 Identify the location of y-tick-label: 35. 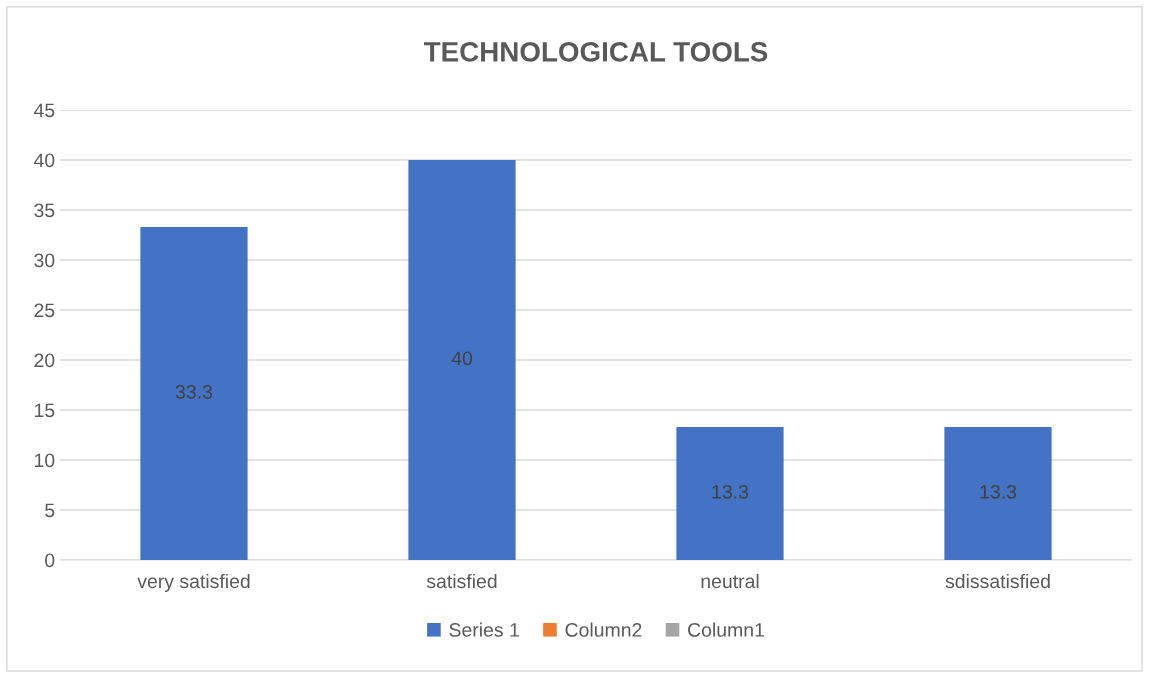
(44, 210).